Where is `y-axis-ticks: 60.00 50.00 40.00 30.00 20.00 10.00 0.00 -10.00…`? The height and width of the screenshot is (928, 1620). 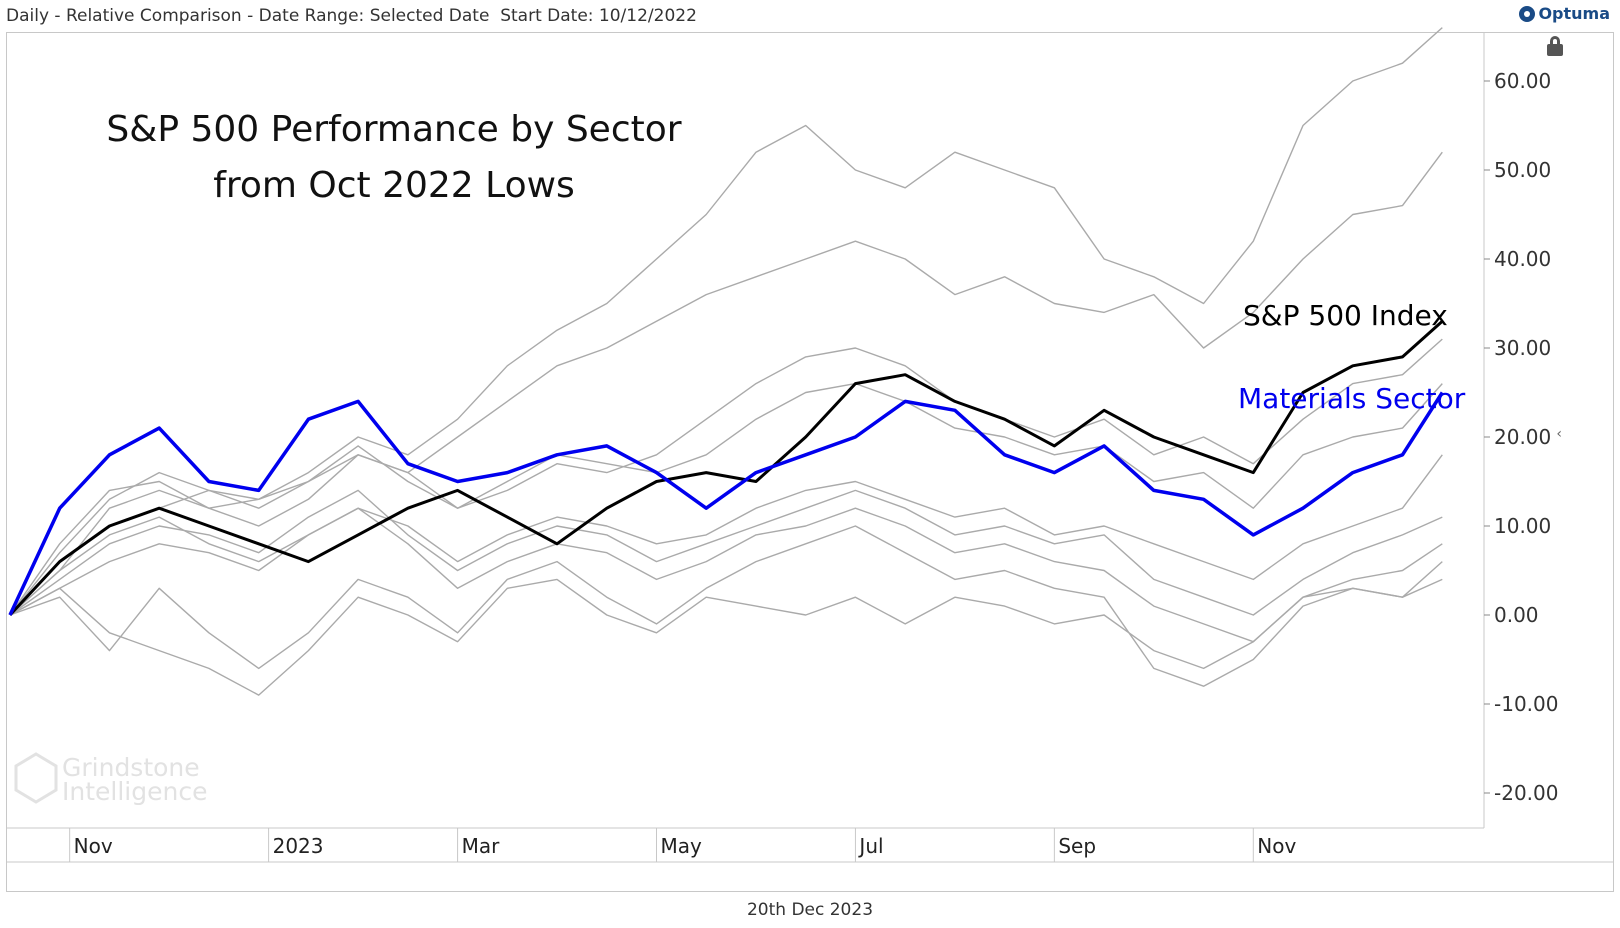 y-axis-ticks: 60.00 50.00 40.00 30.00 20.00 10.00 0.00 -10.00… is located at coordinates (1521, 437).